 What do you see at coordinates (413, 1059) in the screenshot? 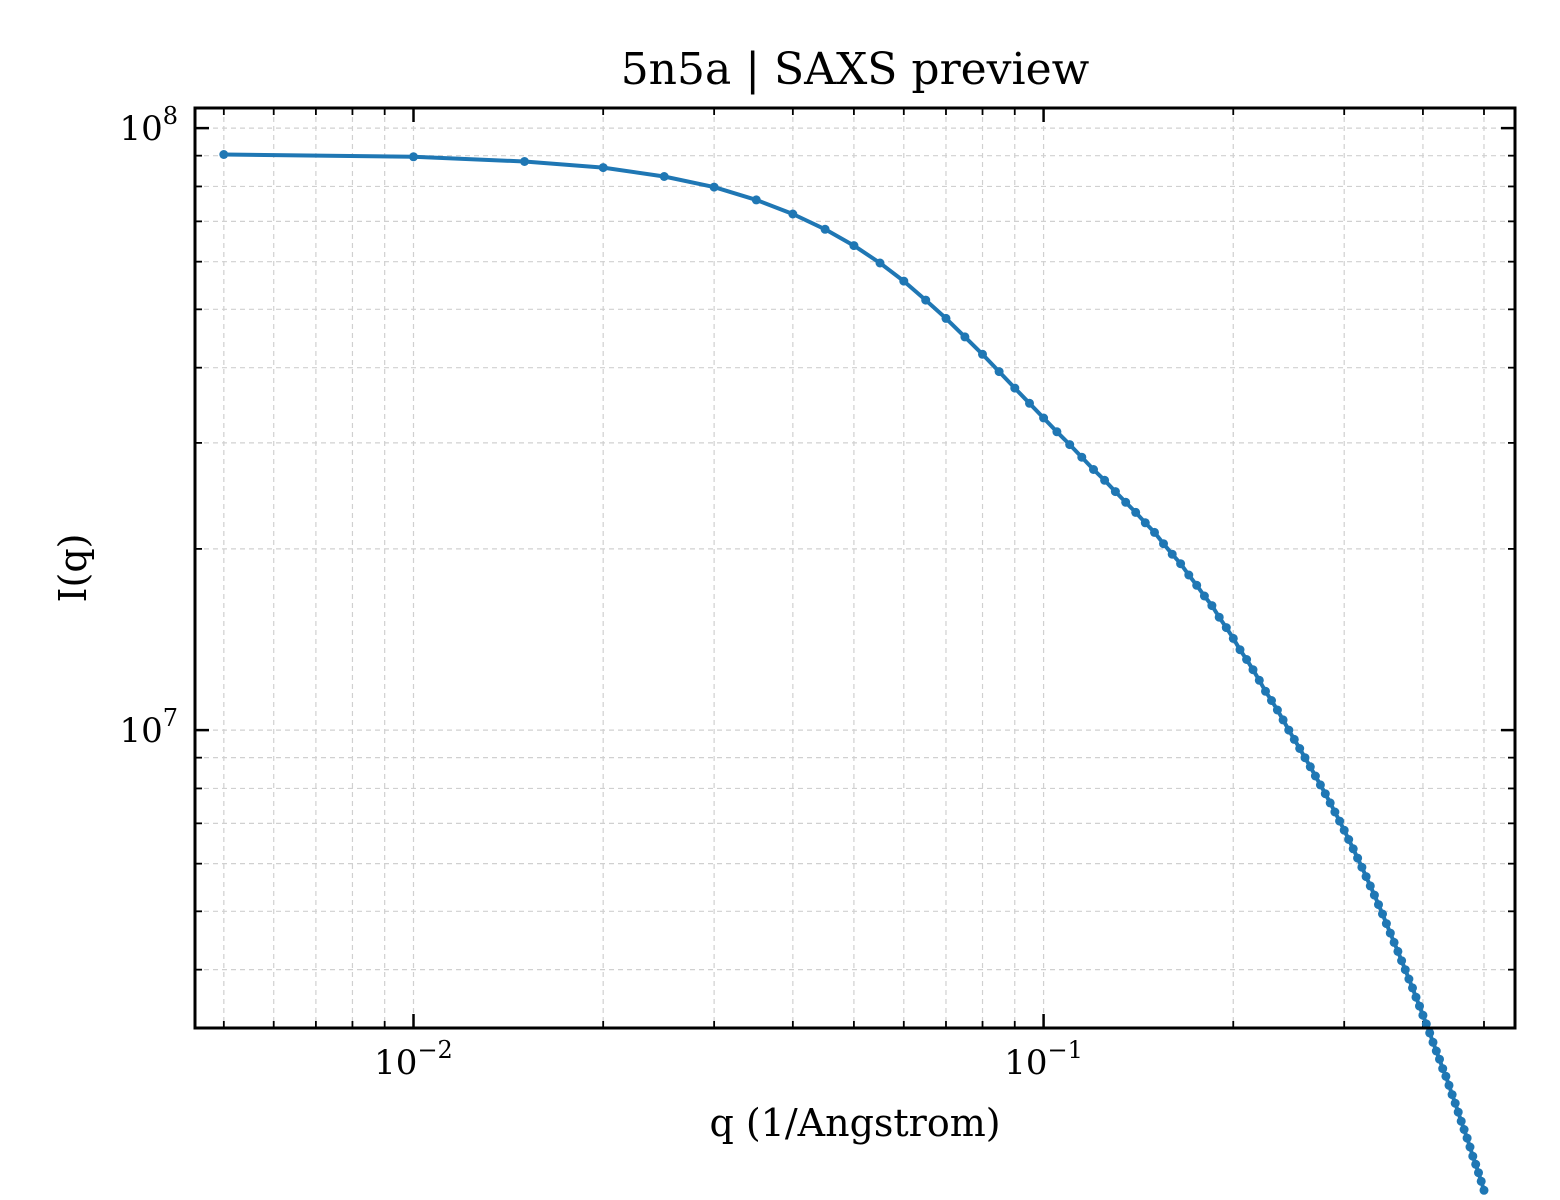
I see `x-tick-label: 10⁻²` at bounding box center [413, 1059].